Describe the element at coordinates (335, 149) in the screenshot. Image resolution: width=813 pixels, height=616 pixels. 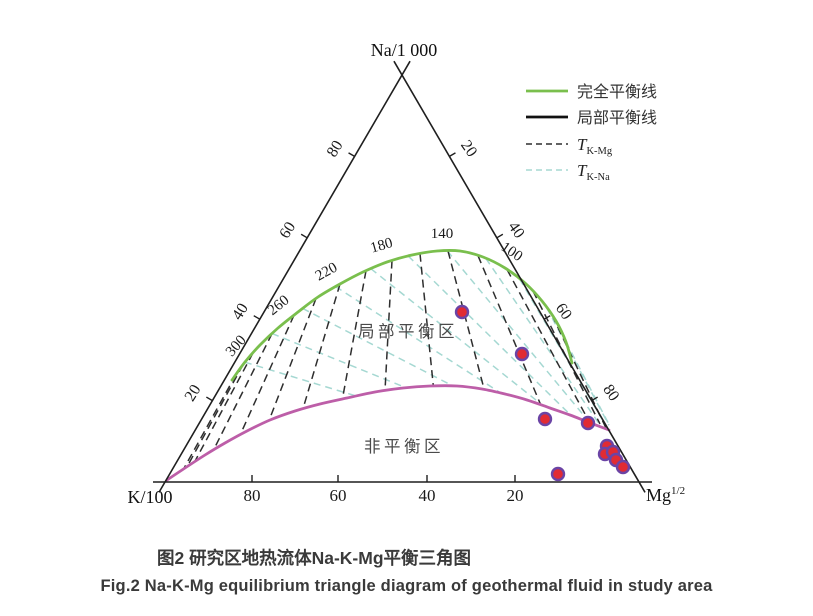
I see `tick-label-left: 80` at that location.